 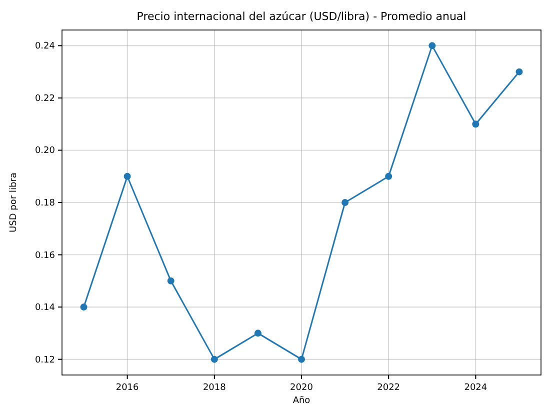 I want to click on x-axis-title: Año, so click(x=301, y=401).